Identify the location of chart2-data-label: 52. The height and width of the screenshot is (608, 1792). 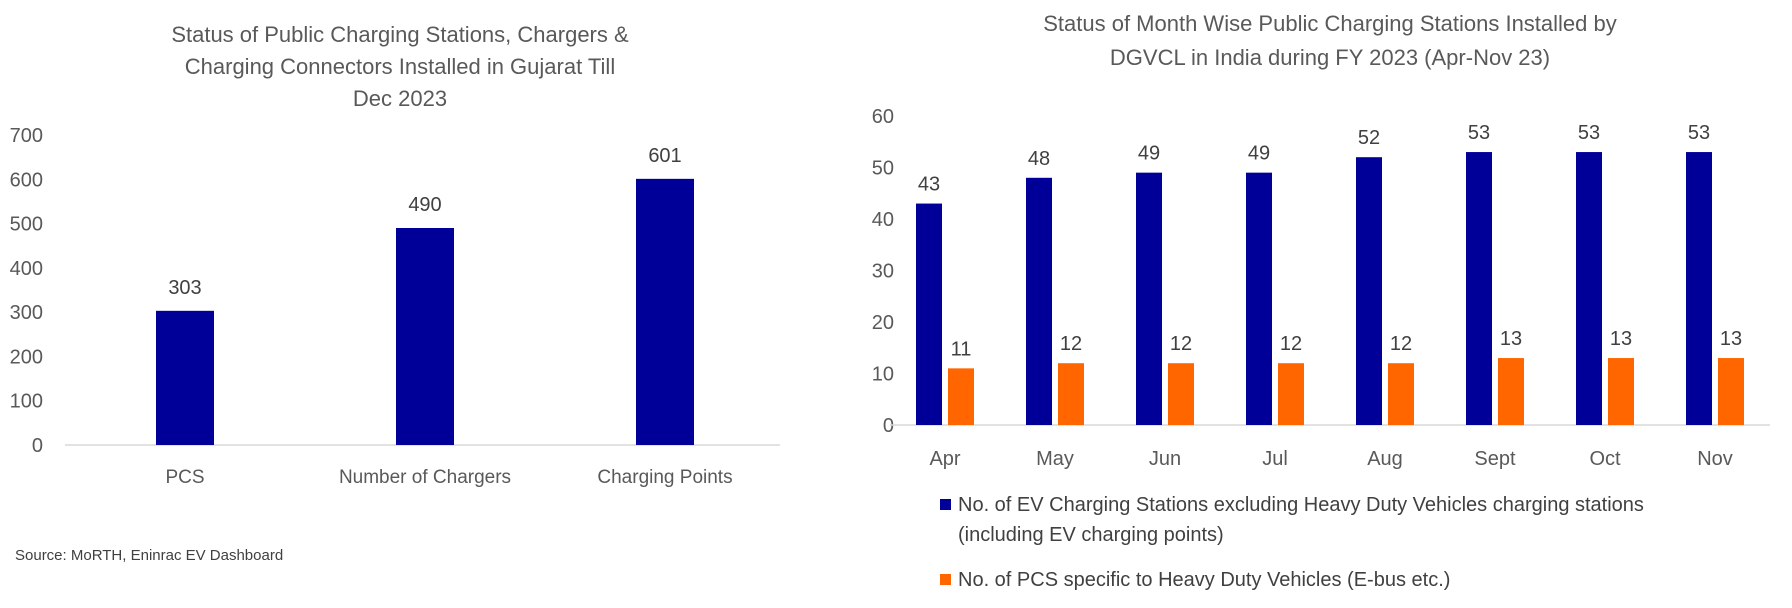
(1369, 138).